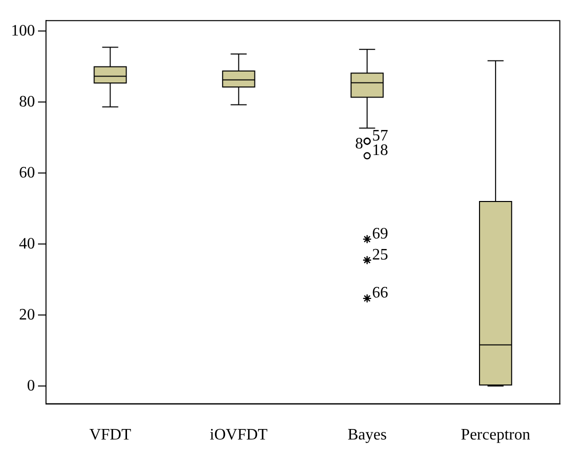 This screenshot has width=573, height=467. What do you see at coordinates (27, 173) in the screenshot?
I see `y-tick-label: 60` at bounding box center [27, 173].